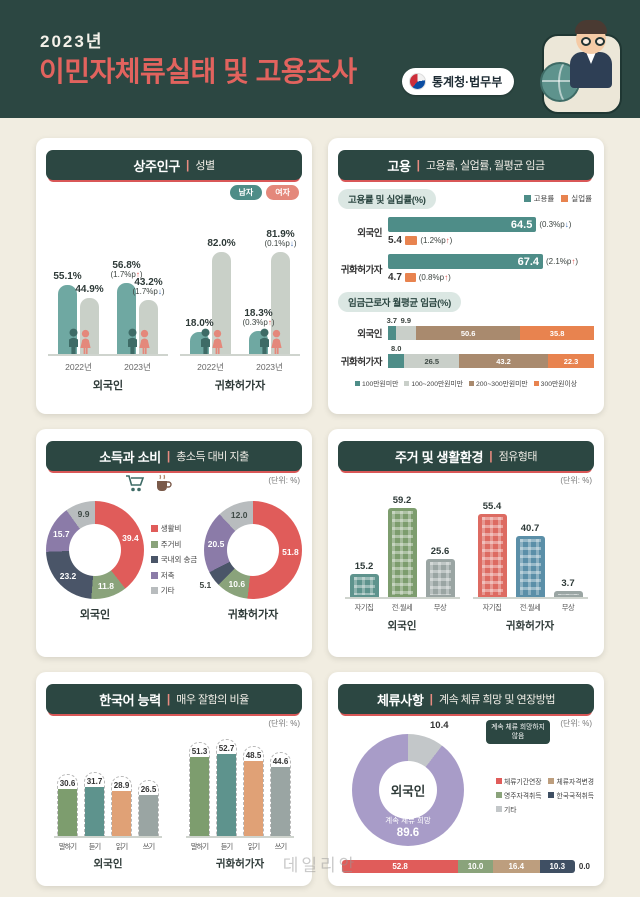  Describe the element at coordinates (591, 27) in the screenshot. I see `presenter-hair` at that location.